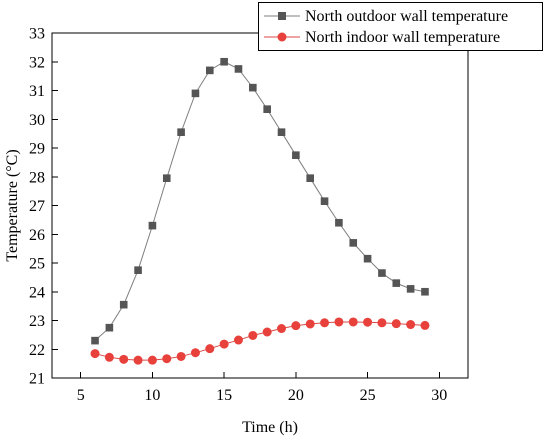 This screenshot has height=440, width=550. What do you see at coordinates (37, 350) in the screenshot?
I see `y-tick-label: 22` at bounding box center [37, 350].